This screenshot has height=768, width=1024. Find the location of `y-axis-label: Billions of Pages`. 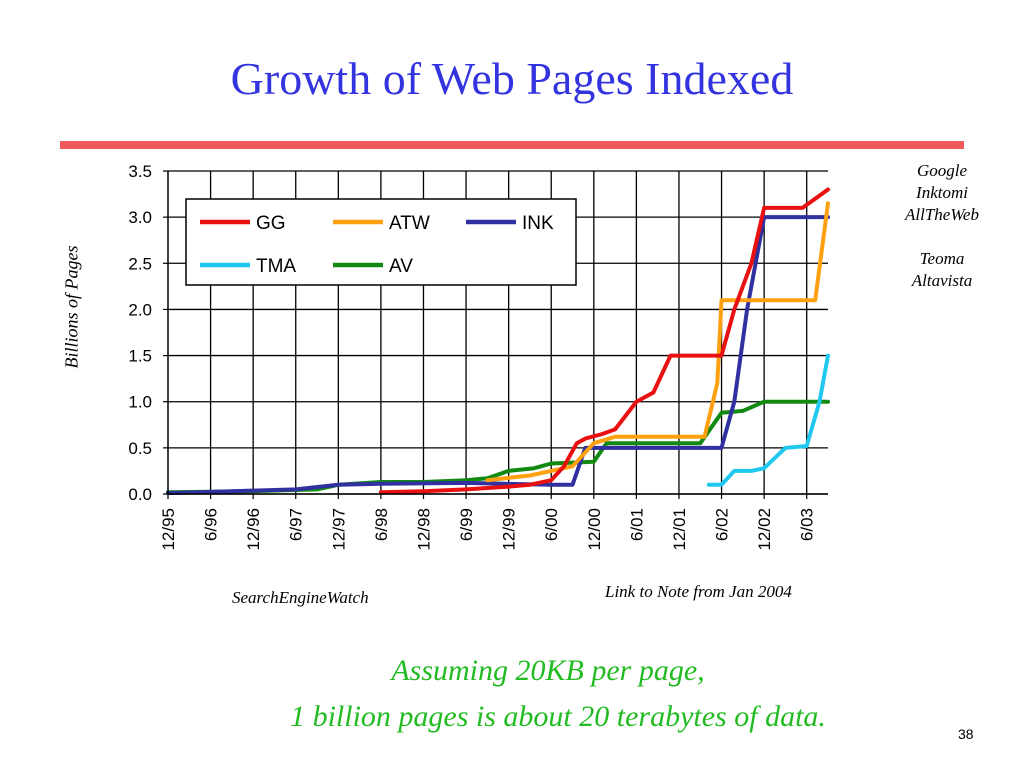

y-axis-label: Billions of Pages is located at coordinates (71, 307).